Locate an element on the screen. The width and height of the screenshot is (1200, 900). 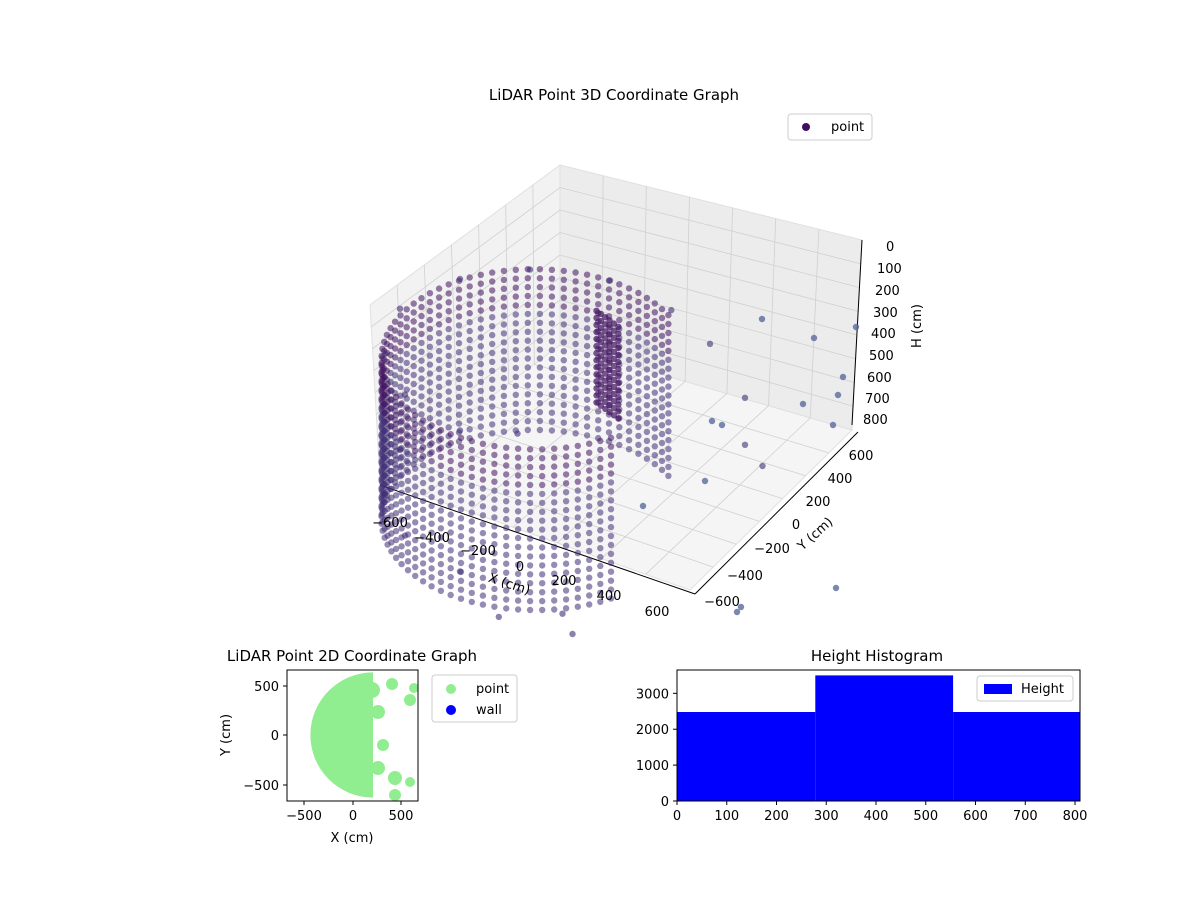
y-axis-label-2d: Y (cm) is located at coordinates (226, 735).